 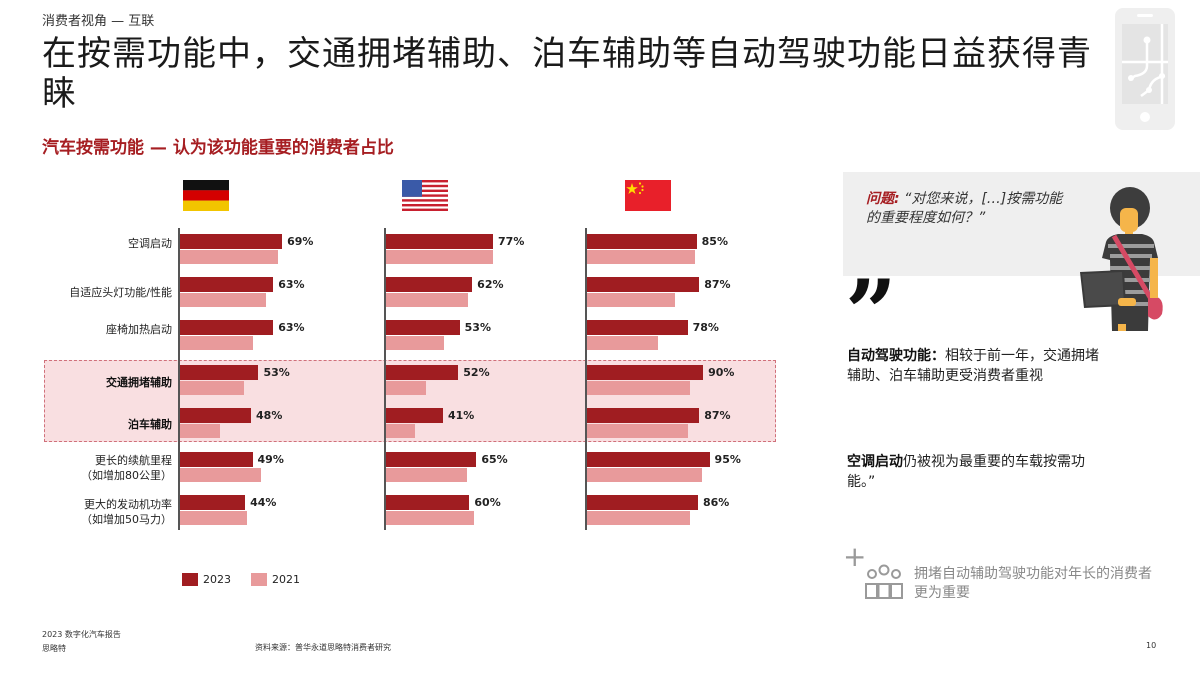 What do you see at coordinates (494, 459) in the screenshot?
I see `usa-value-label: 65%` at bounding box center [494, 459].